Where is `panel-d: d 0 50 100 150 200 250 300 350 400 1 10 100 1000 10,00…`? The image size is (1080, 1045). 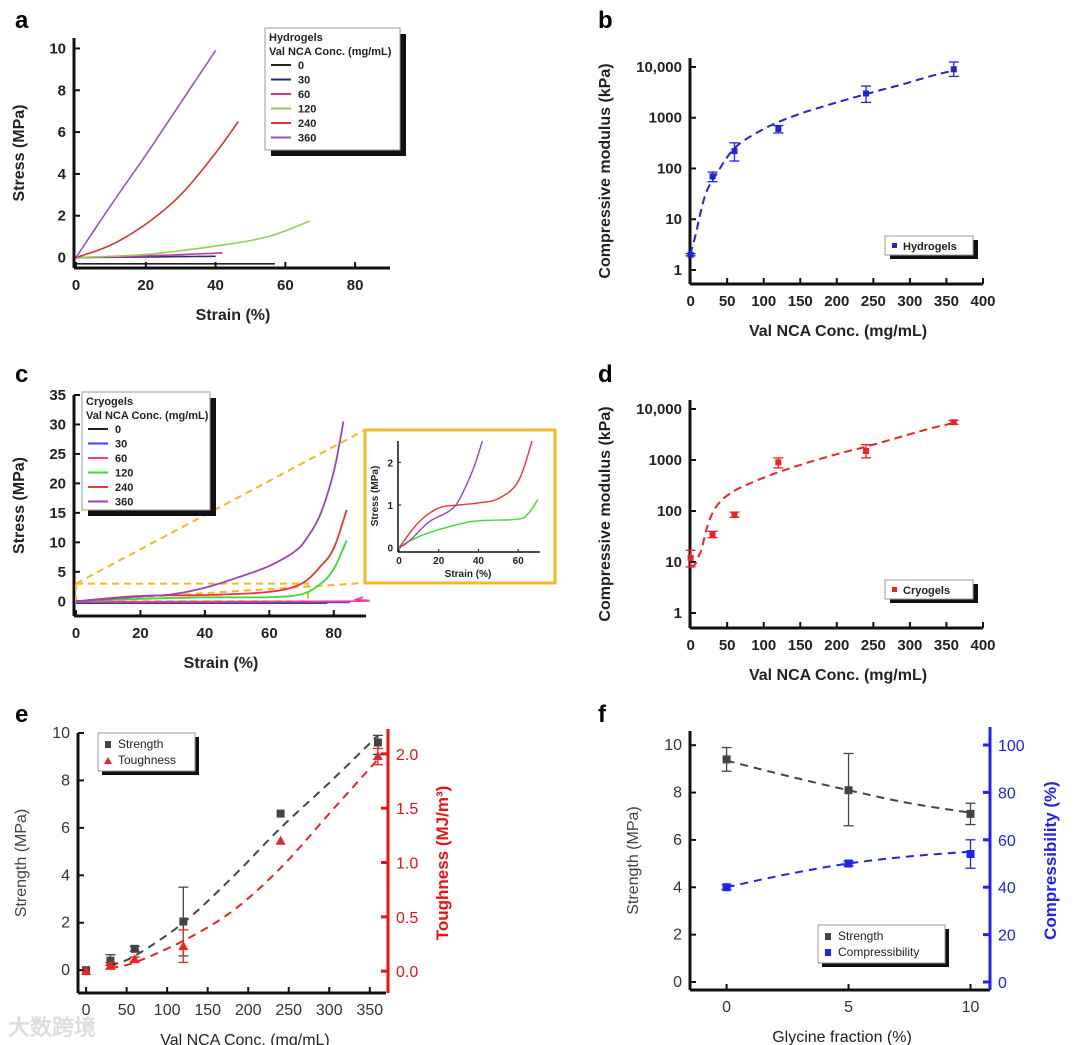 panel-d: d 0 50 100 150 200 250 300 350 400 1 10 100 1000 10,00… is located at coordinates (796, 522).